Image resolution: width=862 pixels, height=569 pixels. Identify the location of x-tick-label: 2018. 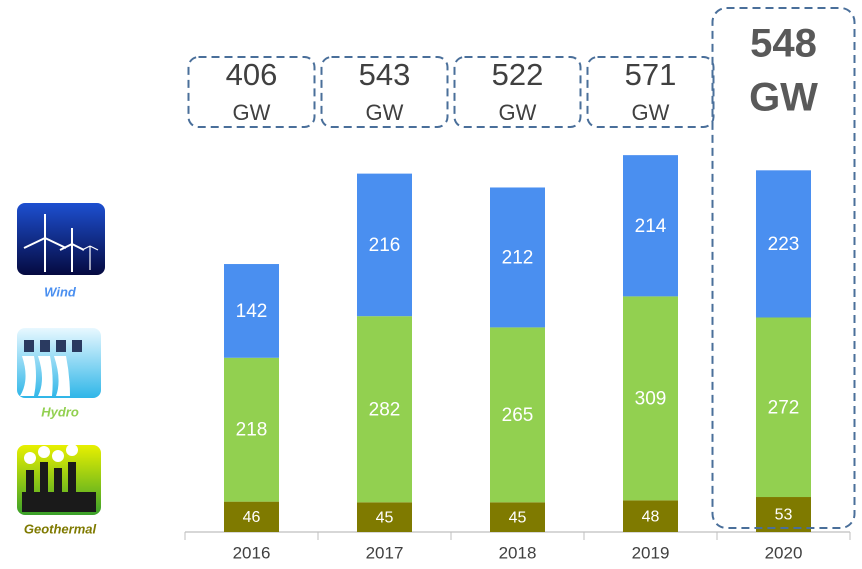
(518, 552).